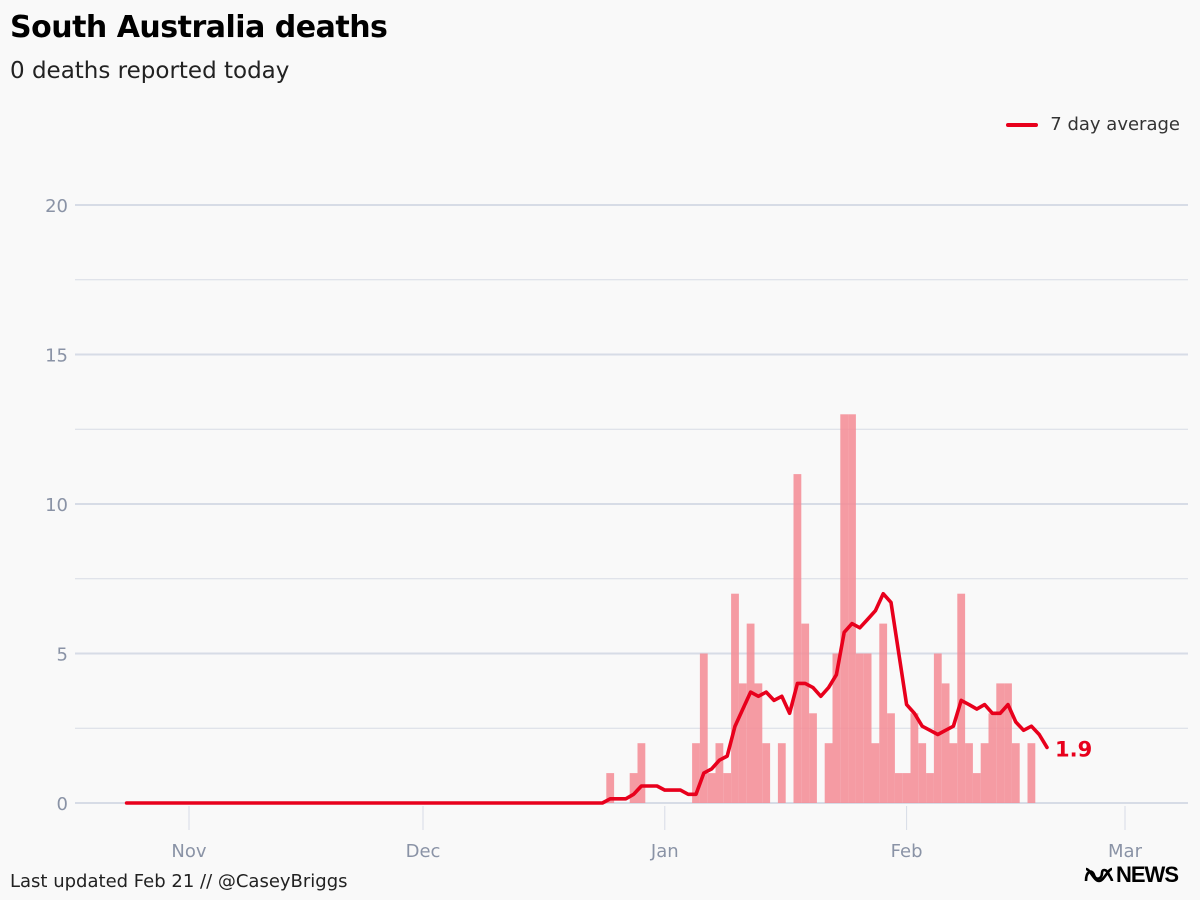  What do you see at coordinates (1099, 875) in the screenshot?
I see `abc-logo-icon` at bounding box center [1099, 875].